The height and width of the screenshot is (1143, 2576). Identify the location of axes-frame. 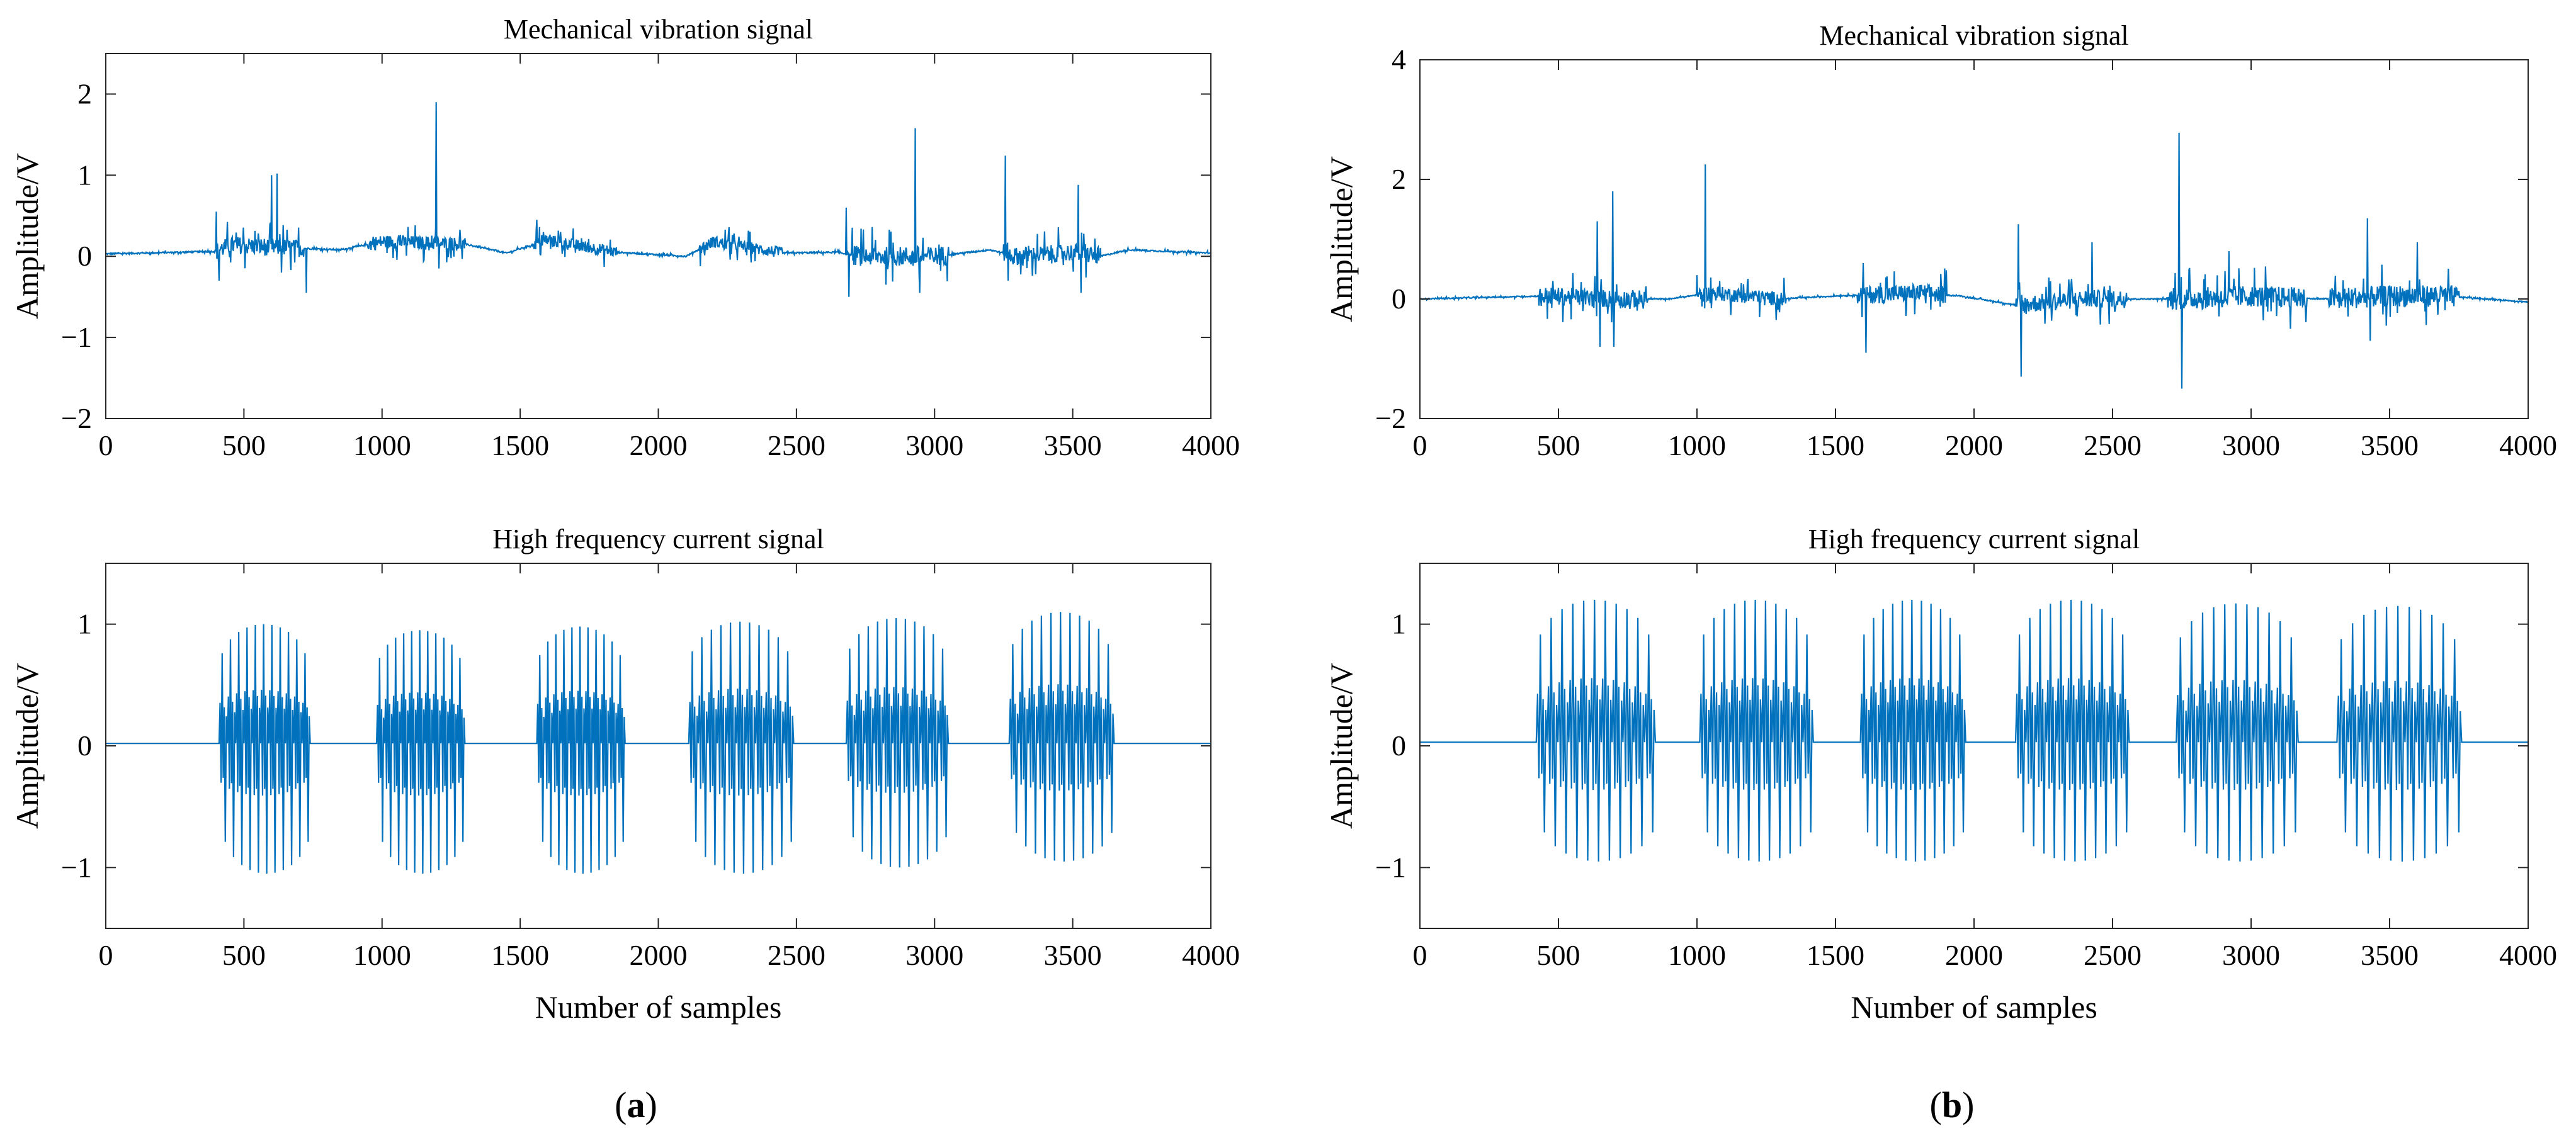
(1974, 239).